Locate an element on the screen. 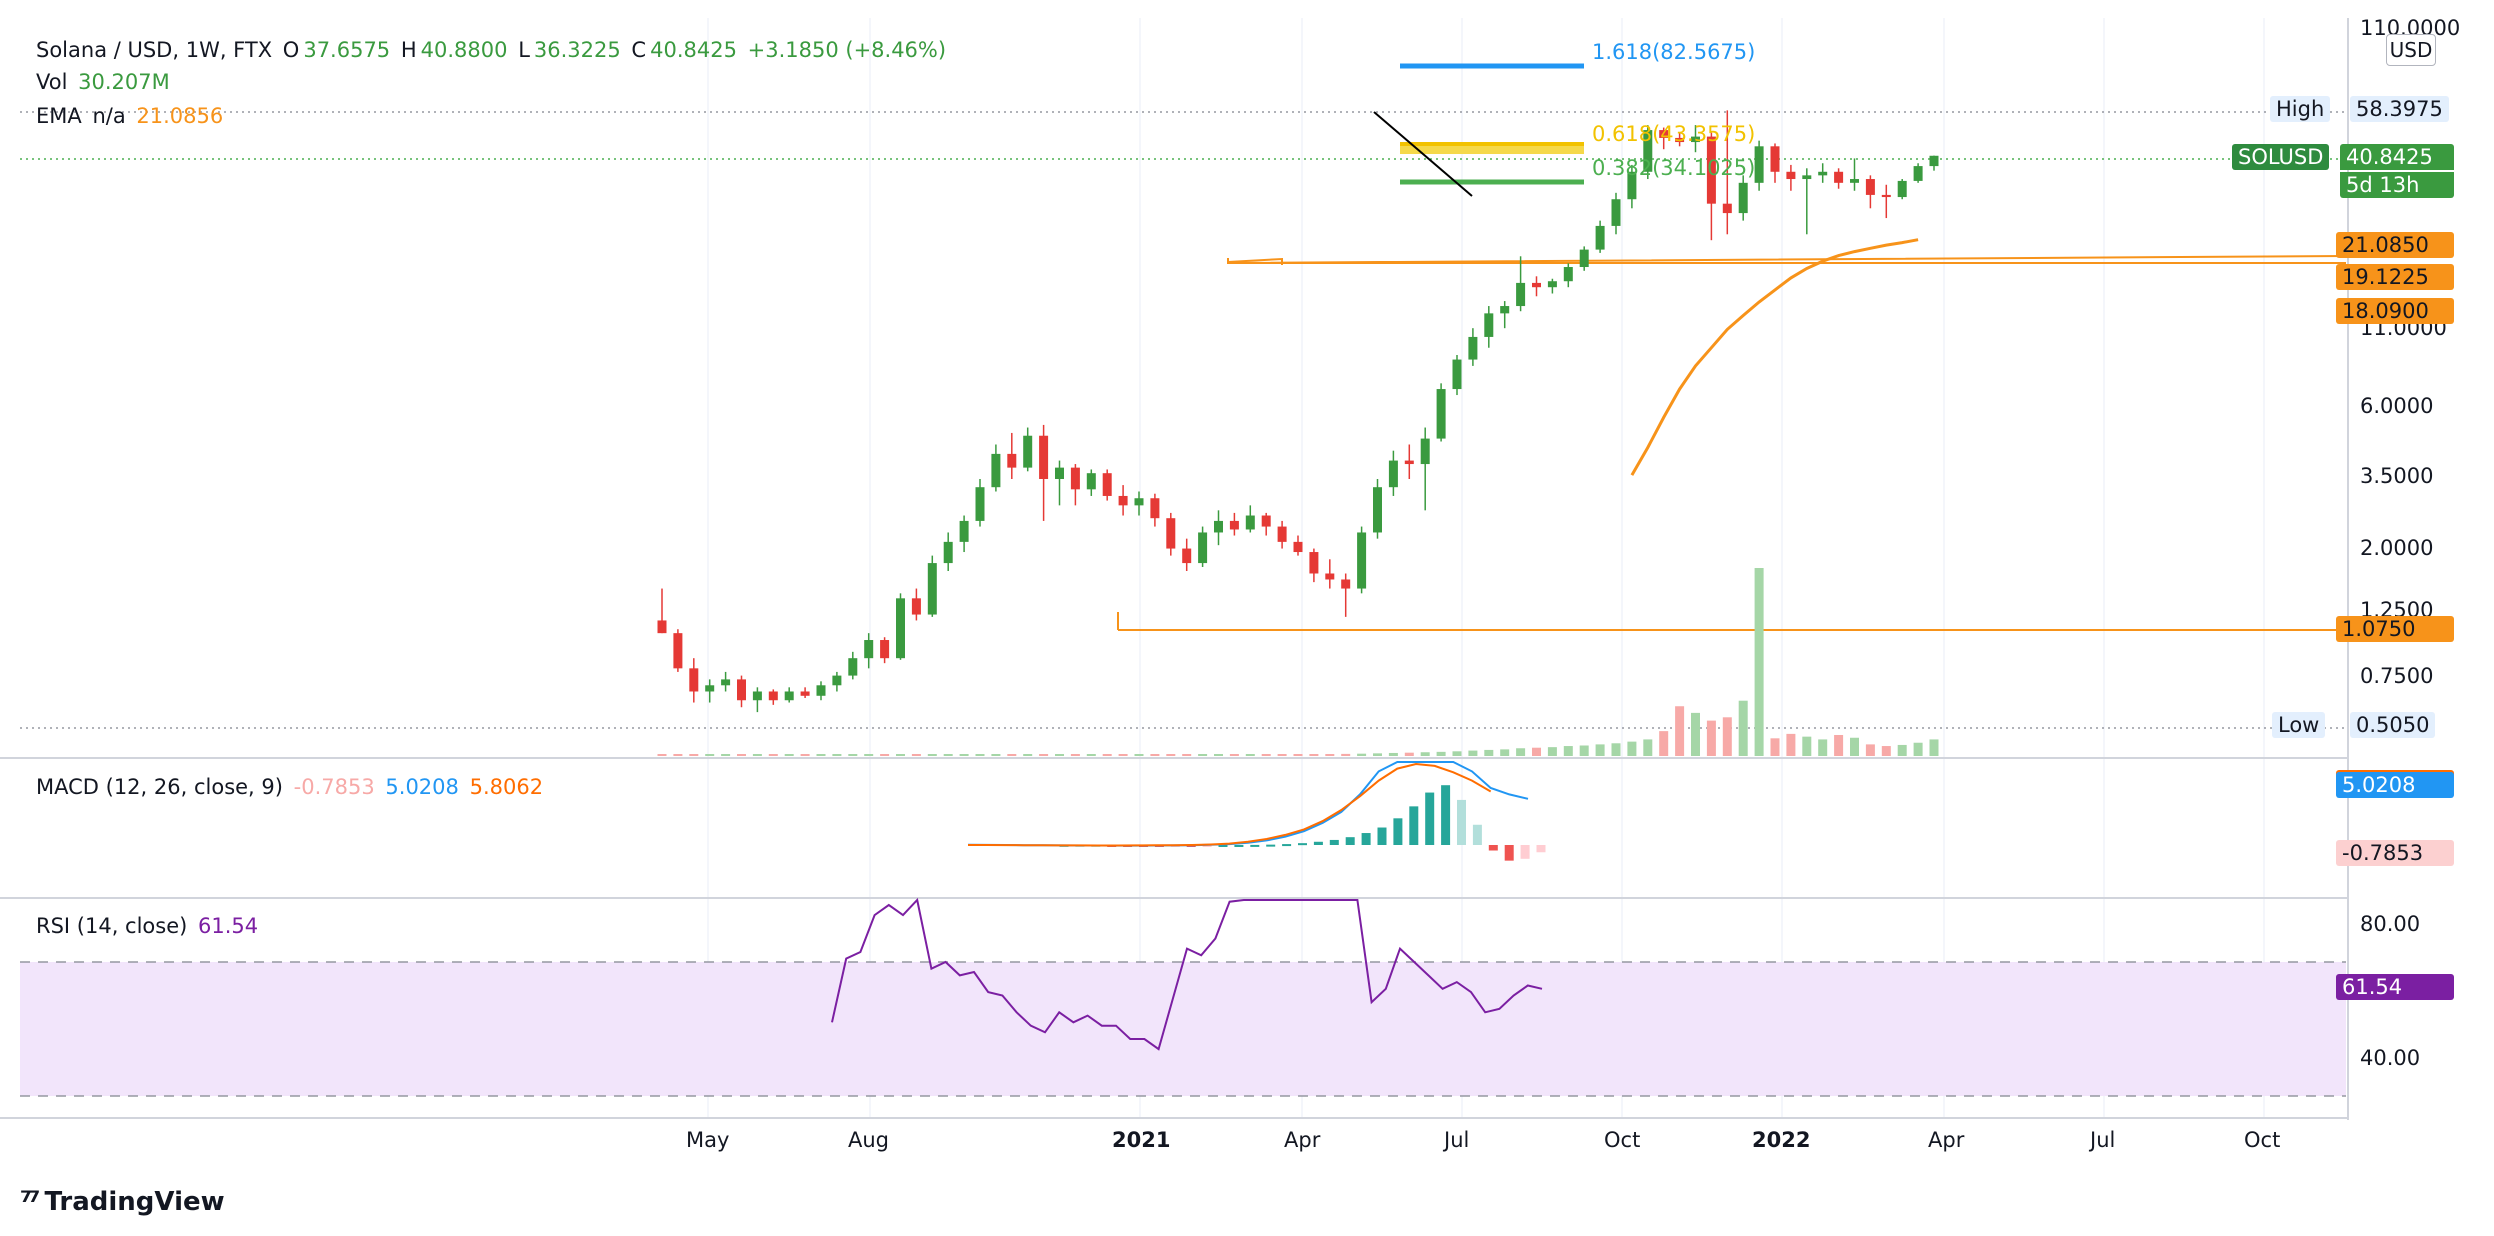 This screenshot has width=2494, height=1236. level-tag-21: 21.0850 is located at coordinates (2395, 245).